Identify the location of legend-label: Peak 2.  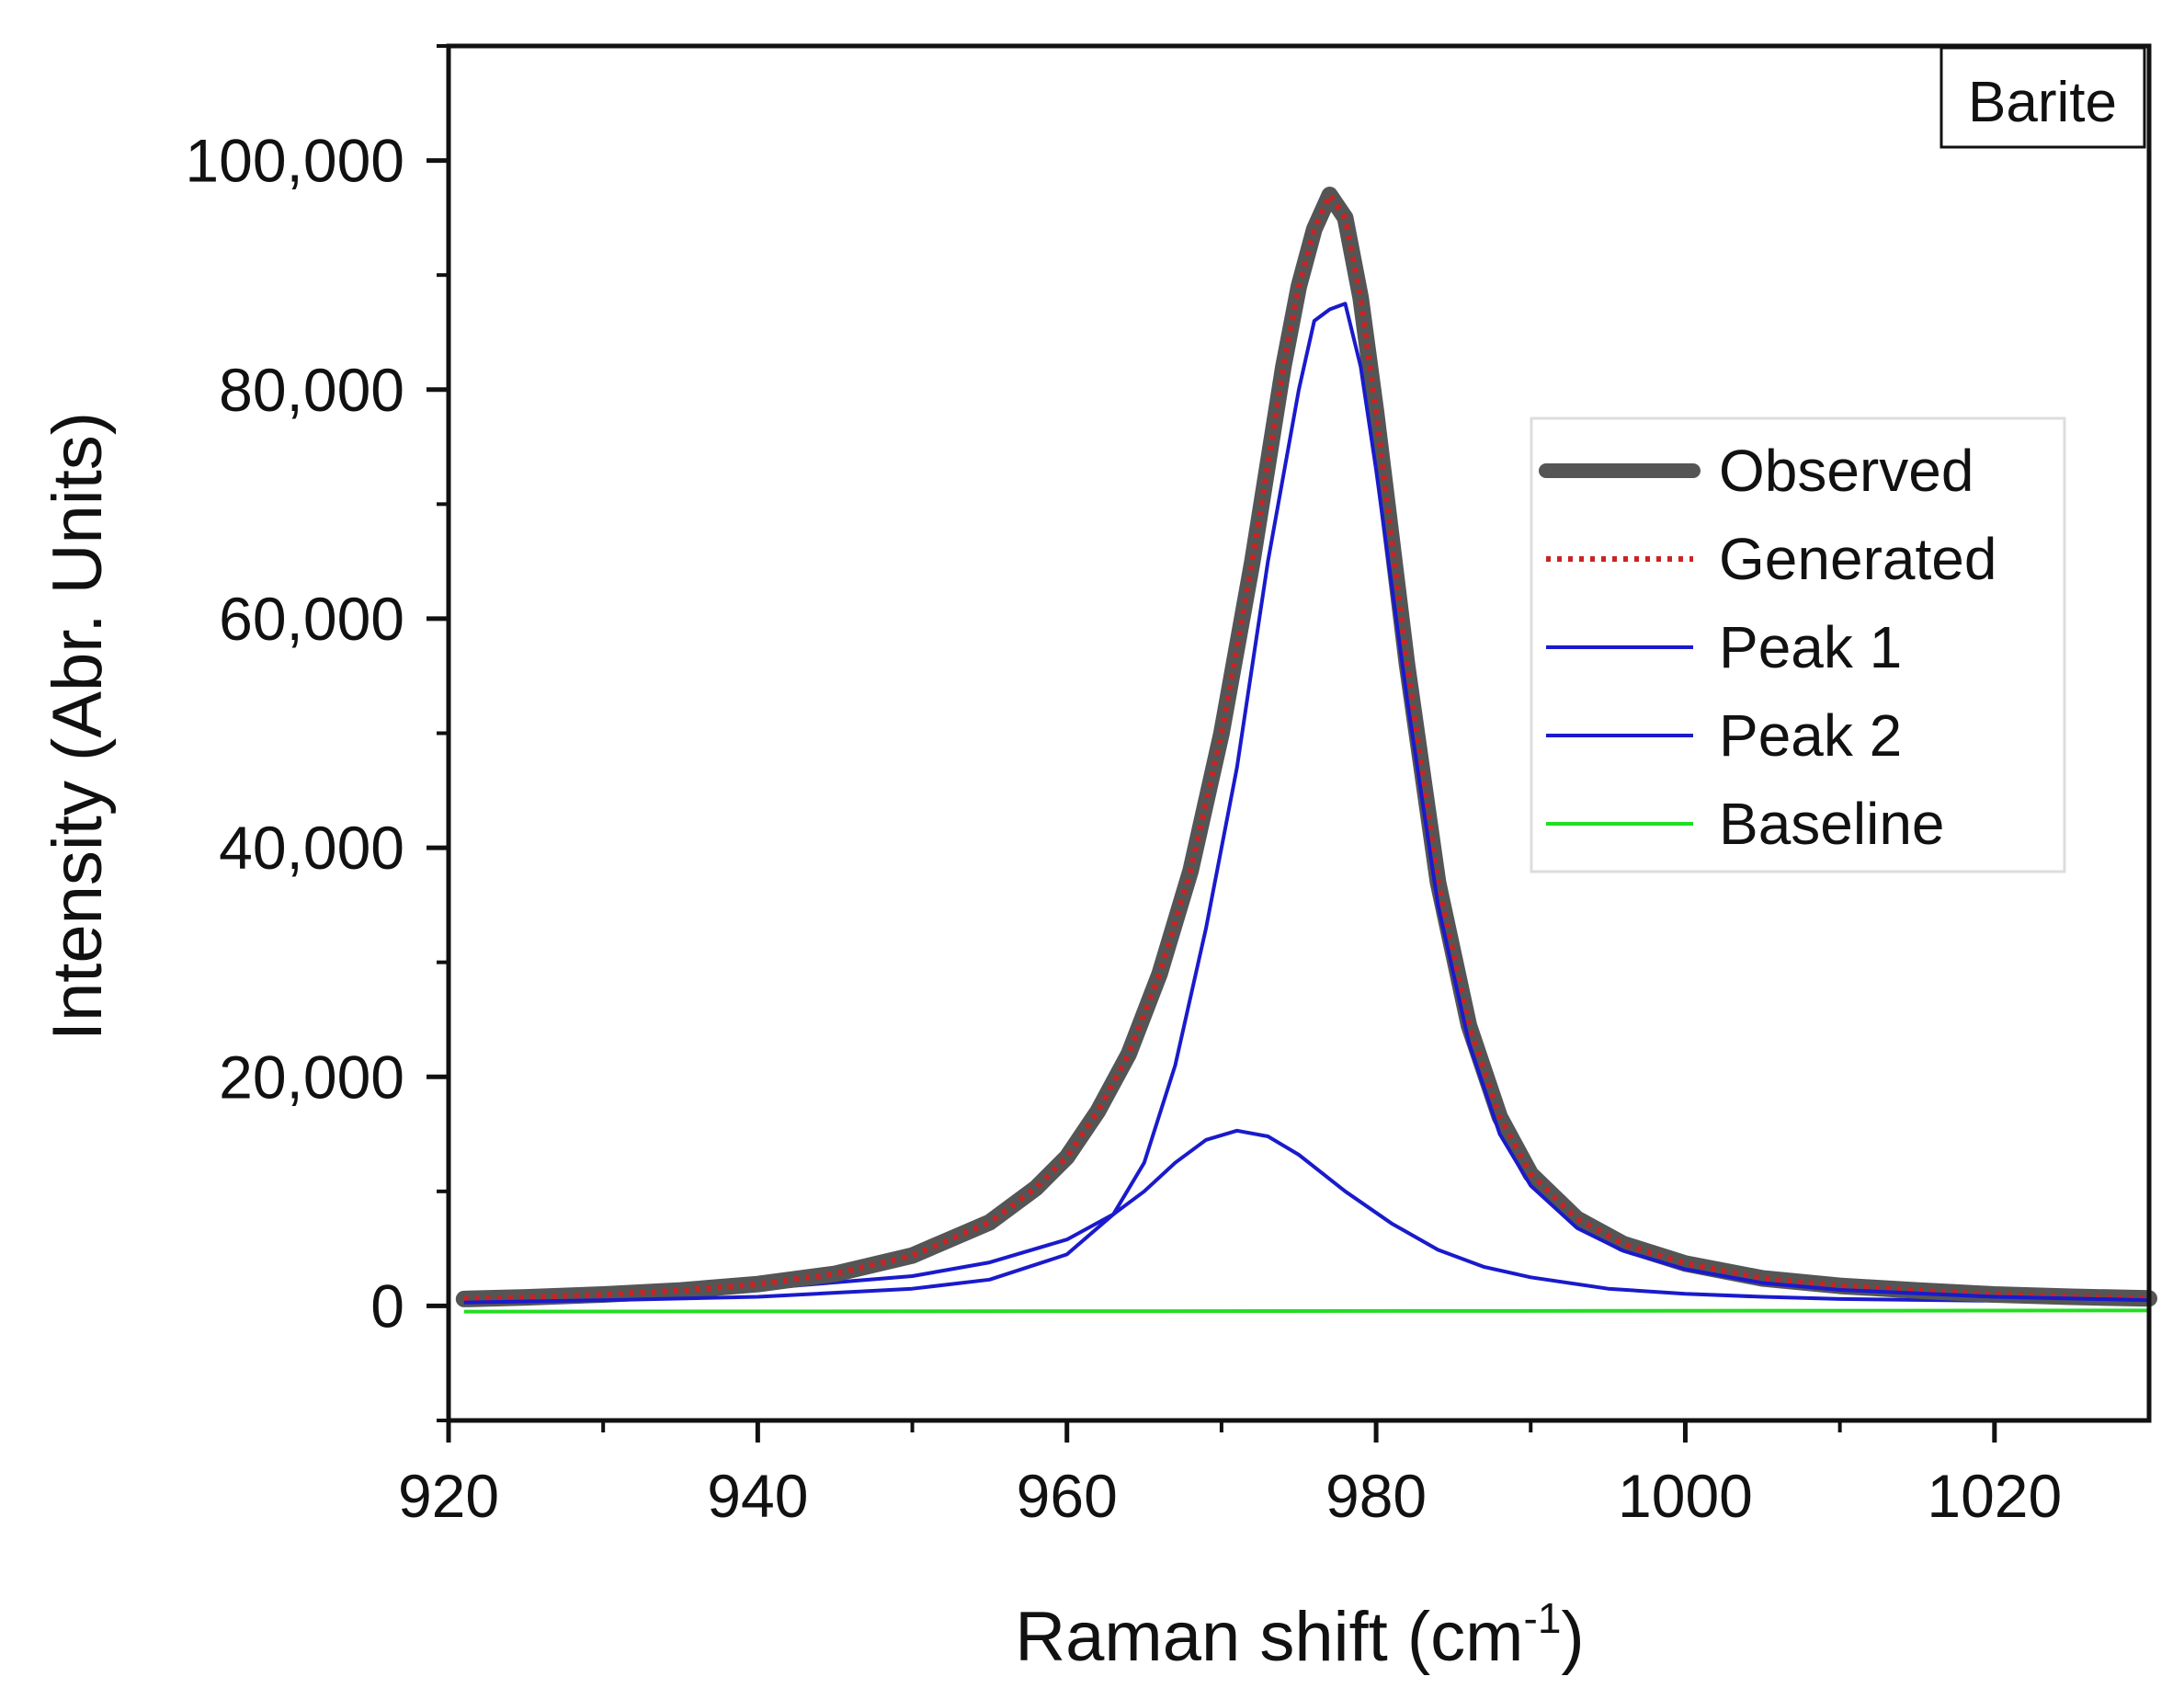
(1810, 735).